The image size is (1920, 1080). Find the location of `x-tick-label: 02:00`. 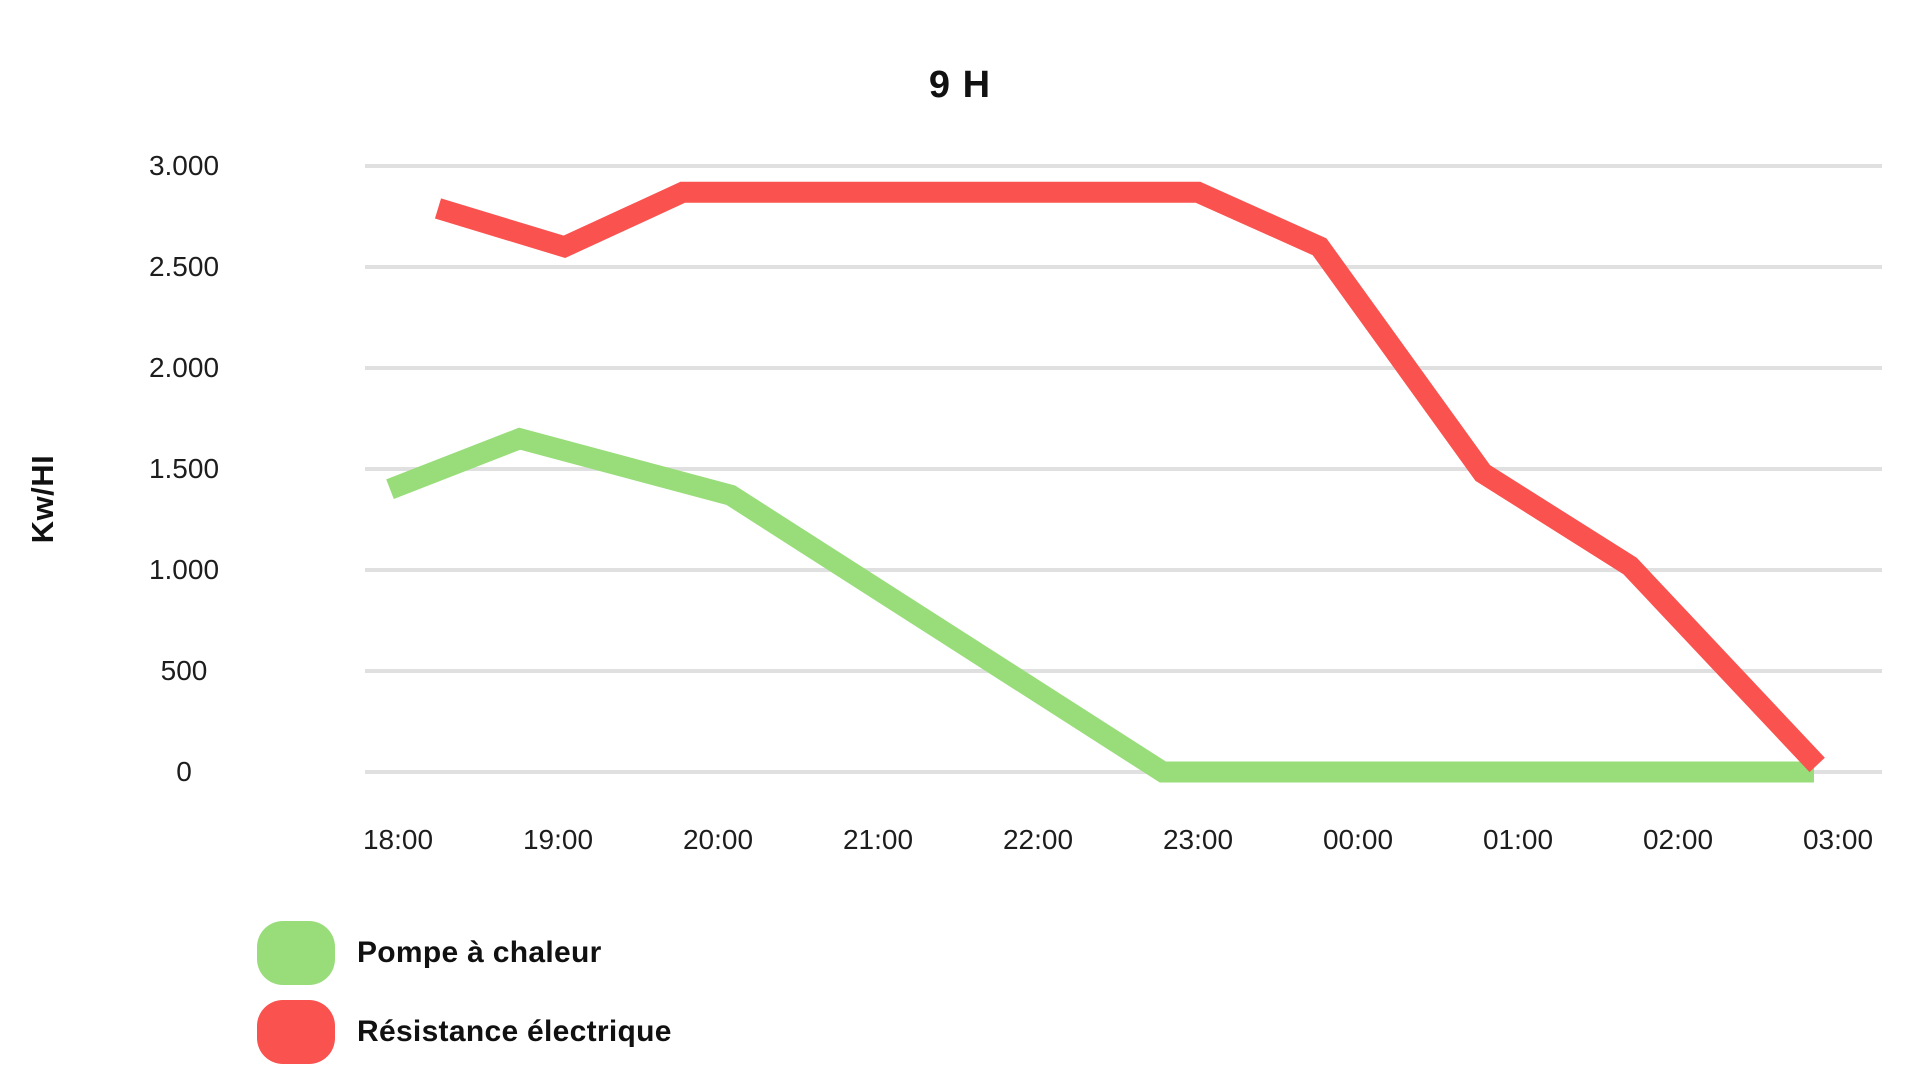

x-tick-label: 02:00 is located at coordinates (1678, 839).